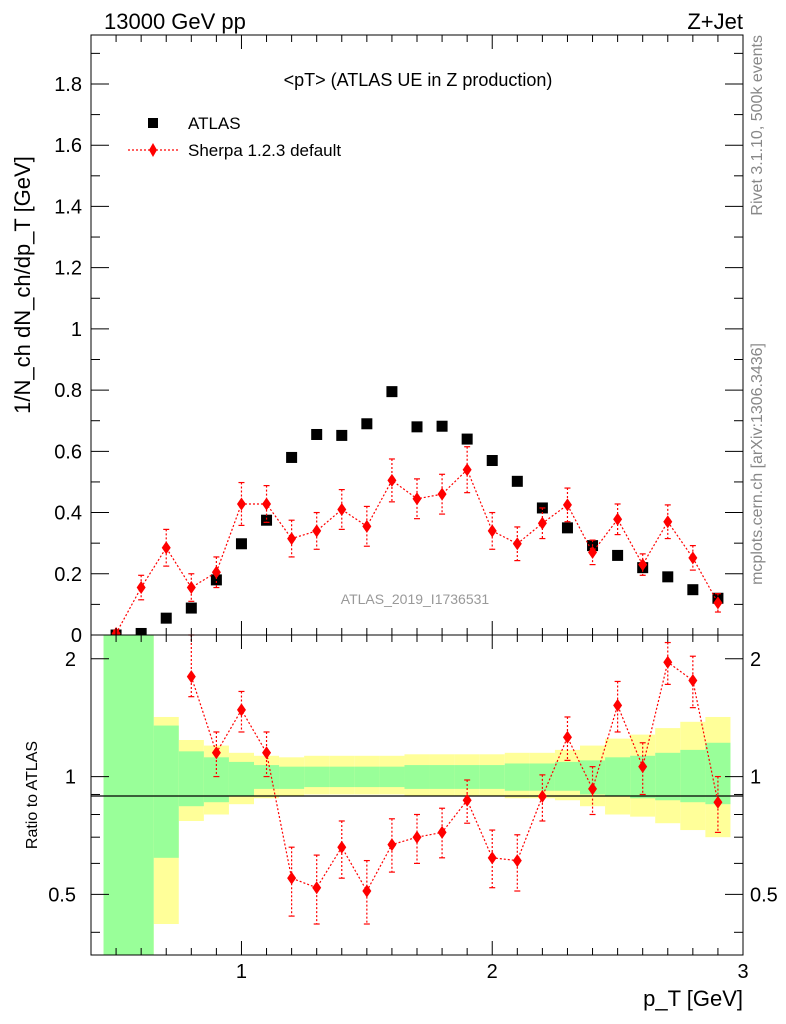 This screenshot has width=786, height=1024. What do you see at coordinates (418, 80) in the screenshot?
I see `main-title: <pT> (ATLAS UE in Z production)` at bounding box center [418, 80].